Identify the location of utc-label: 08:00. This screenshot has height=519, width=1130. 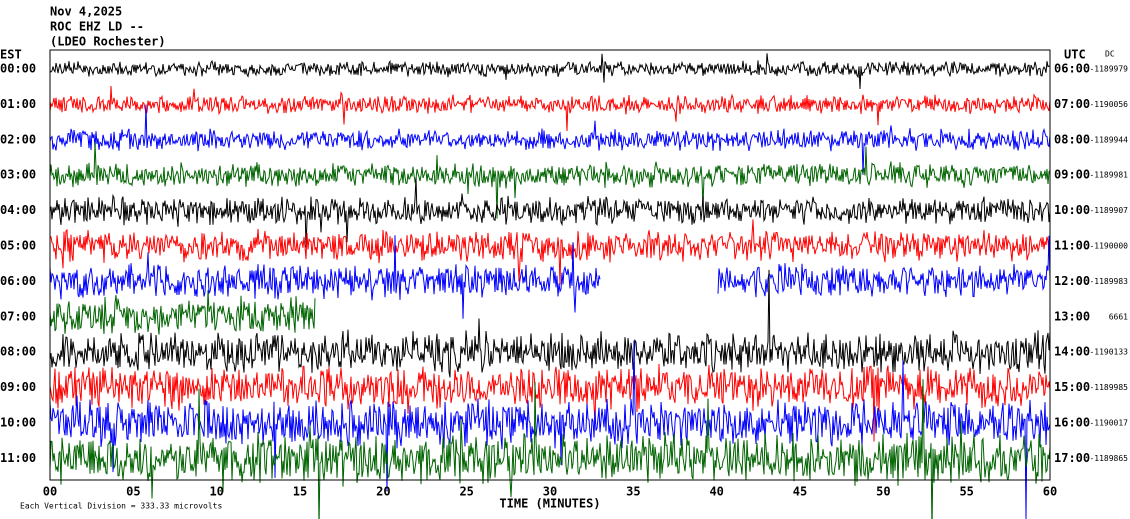
(1072, 139).